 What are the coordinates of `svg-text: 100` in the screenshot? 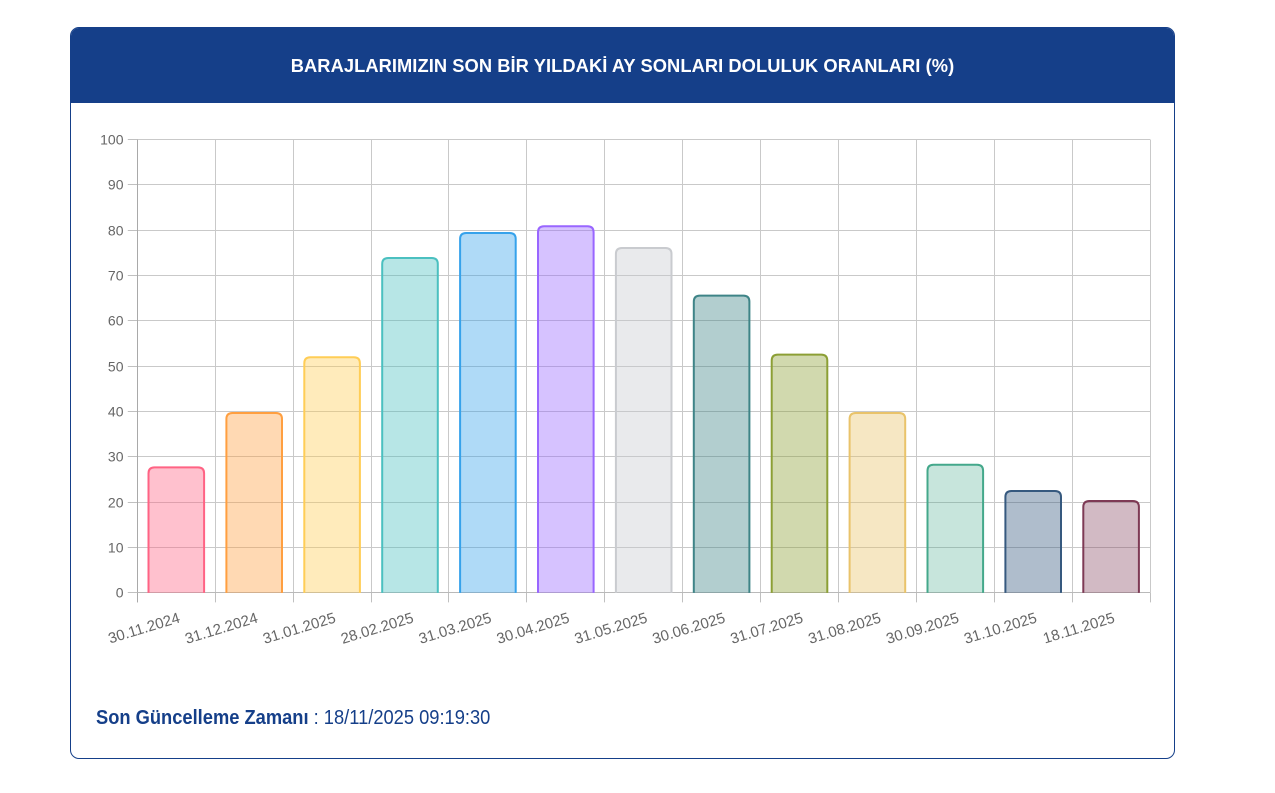 It's located at (112, 140).